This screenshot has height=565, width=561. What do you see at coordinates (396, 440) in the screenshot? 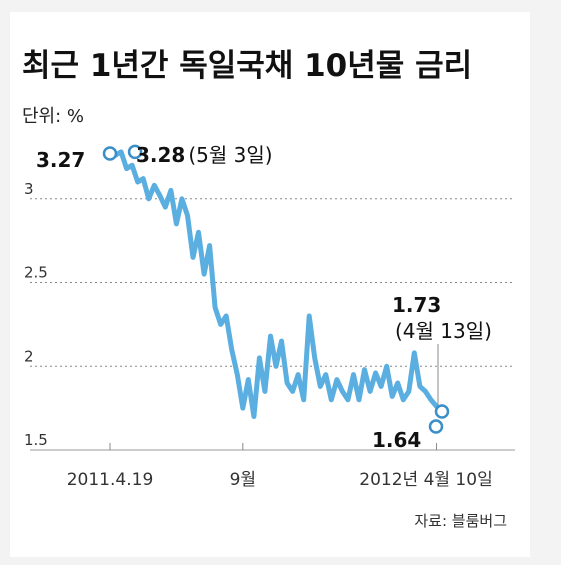
I see `low-value-label: 1.64` at bounding box center [396, 440].